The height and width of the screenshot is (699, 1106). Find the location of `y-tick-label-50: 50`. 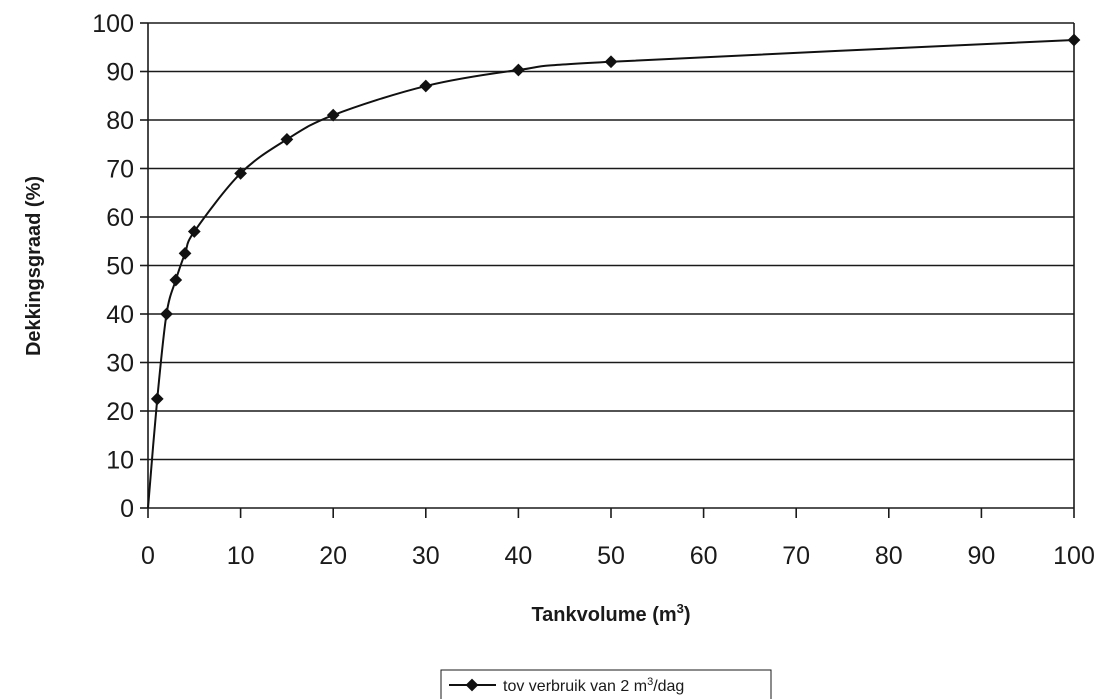

y-tick-label-50: 50 is located at coordinates (120, 267).